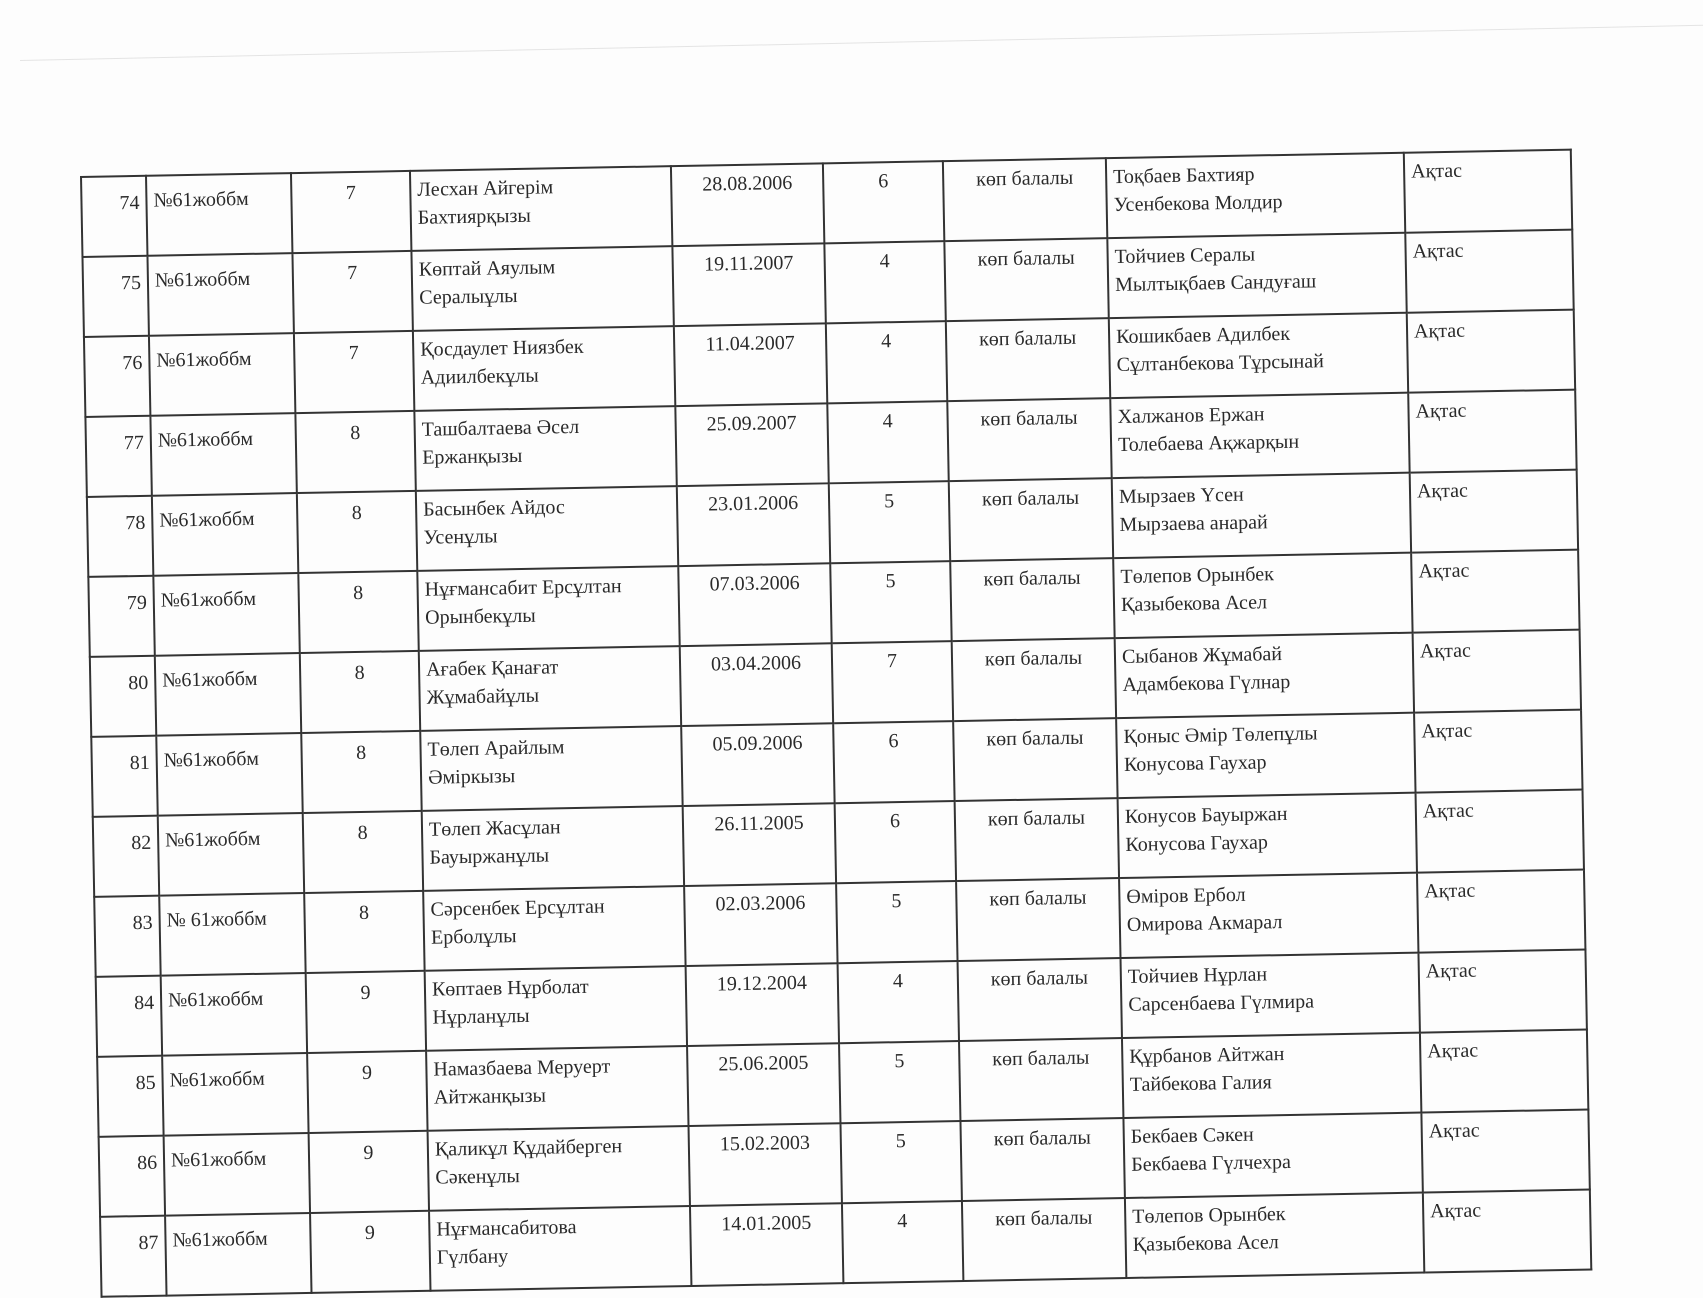 The image size is (1703, 1298). I want to click on cell-text: 83, so click(142, 923).